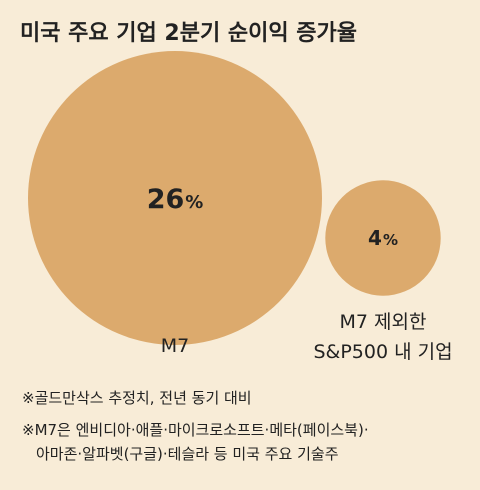  I want to click on category-label-1-line-1: M7, so click(175, 346).